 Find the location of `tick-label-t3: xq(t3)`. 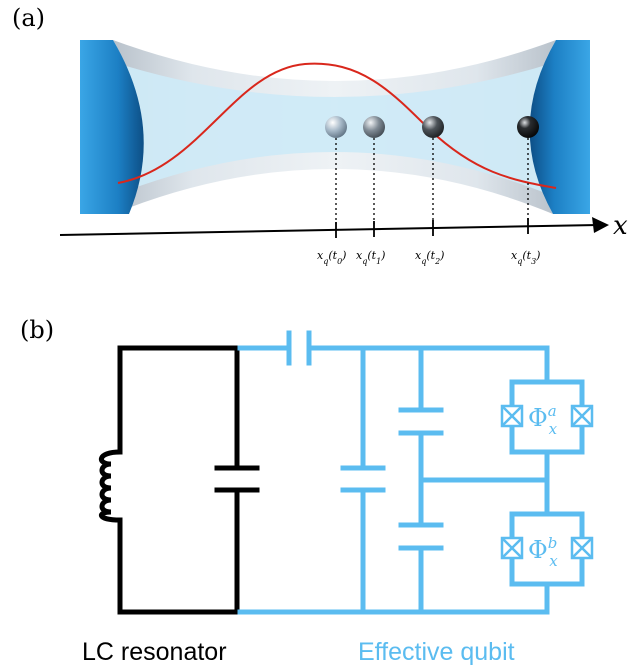

tick-label-t3: xq(t3) is located at coordinates (525, 257).